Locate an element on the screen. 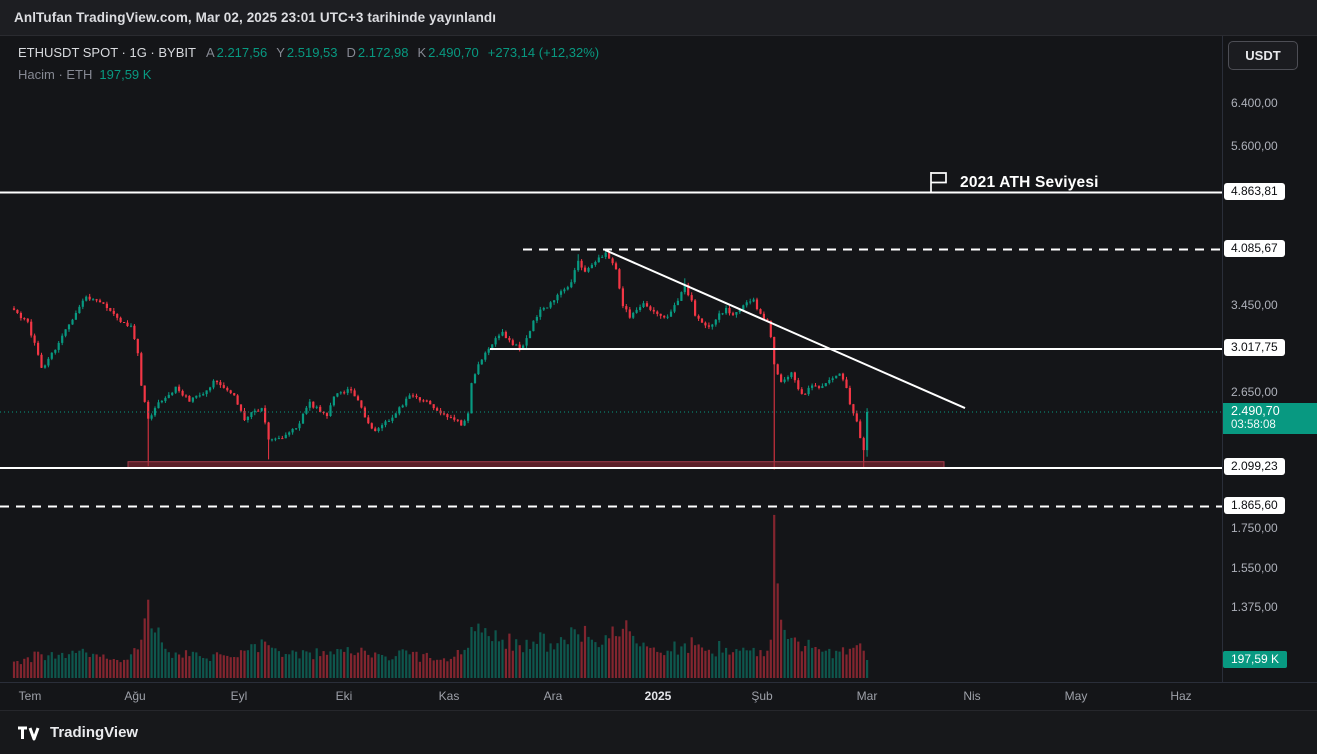 This screenshot has width=1317, height=754. time-tick-label: Mar is located at coordinates (867, 696).